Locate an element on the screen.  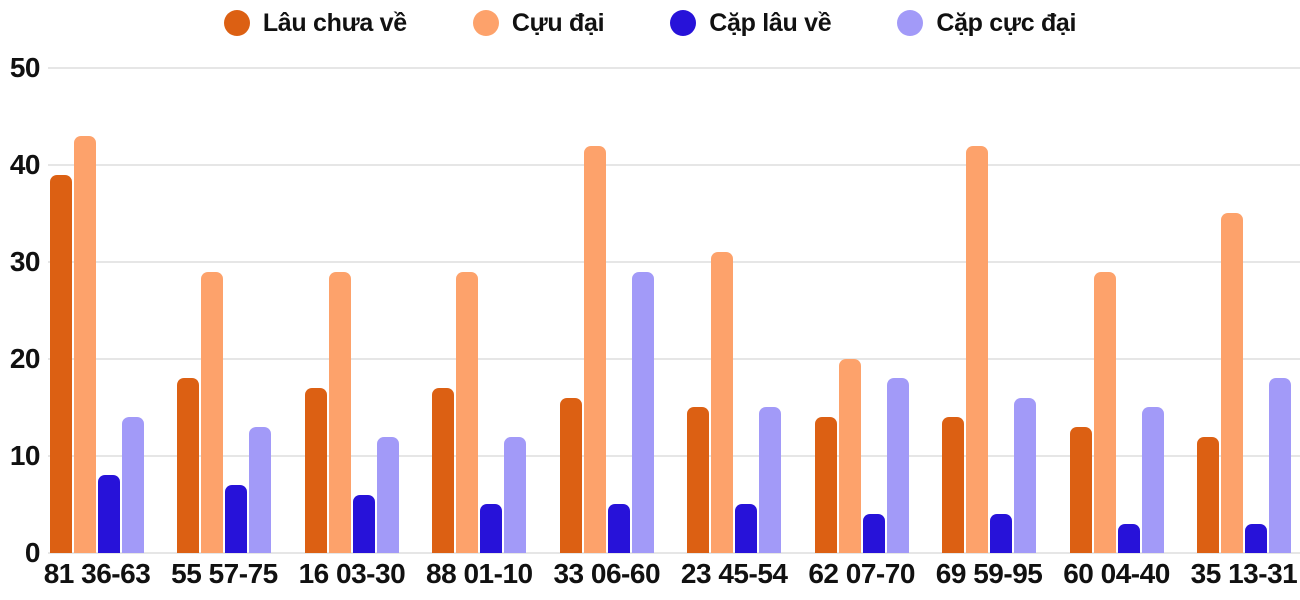
bar-group-5: 23 45-54 is located at coordinates (734, 329).